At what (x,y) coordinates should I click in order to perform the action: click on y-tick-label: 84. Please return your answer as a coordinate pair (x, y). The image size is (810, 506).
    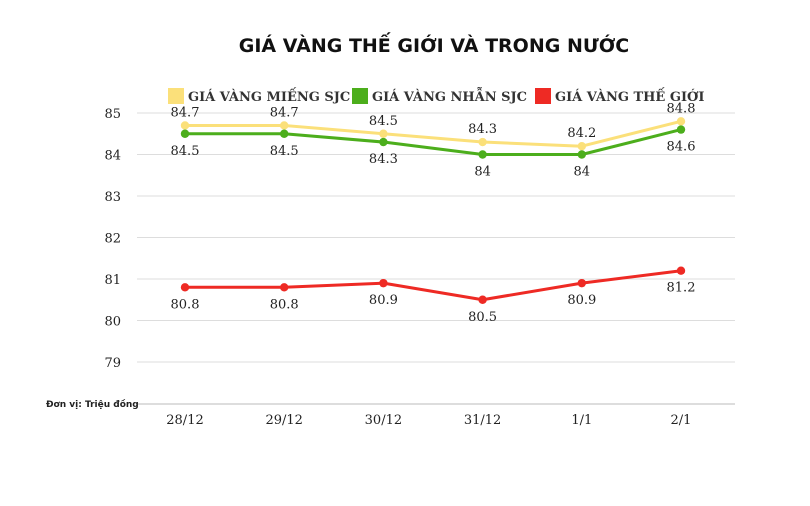
    Looking at the image, I should click on (112, 156).